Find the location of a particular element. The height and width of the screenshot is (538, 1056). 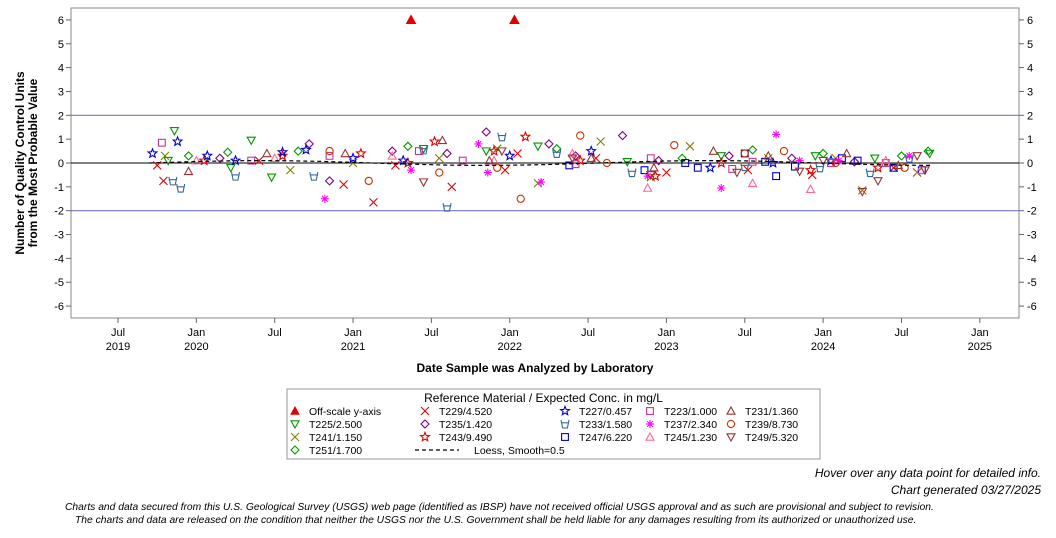

loess-line is located at coordinates (541, 162).